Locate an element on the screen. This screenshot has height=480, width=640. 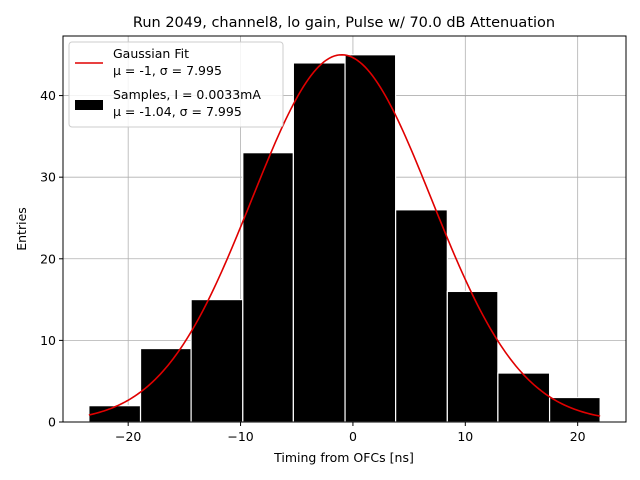
x-axis-ticks: −20 −10 0 10 20 is located at coordinates (350, 433).